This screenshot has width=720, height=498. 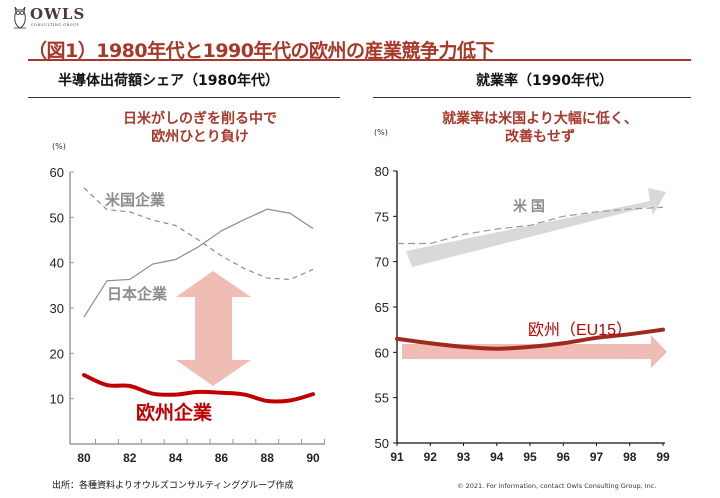 What do you see at coordinates (268, 458) in the screenshot?
I see `left-x-tick-label: 88` at bounding box center [268, 458].